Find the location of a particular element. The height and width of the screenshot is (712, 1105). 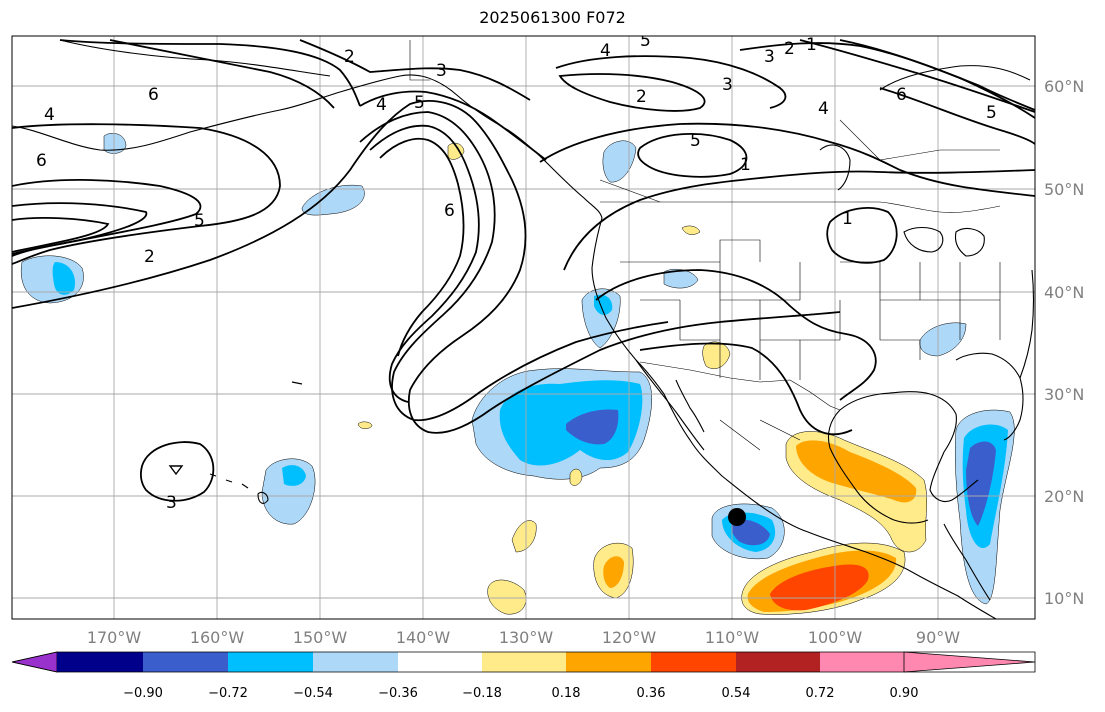

lat-label: 20°N is located at coordinates (1064, 496).